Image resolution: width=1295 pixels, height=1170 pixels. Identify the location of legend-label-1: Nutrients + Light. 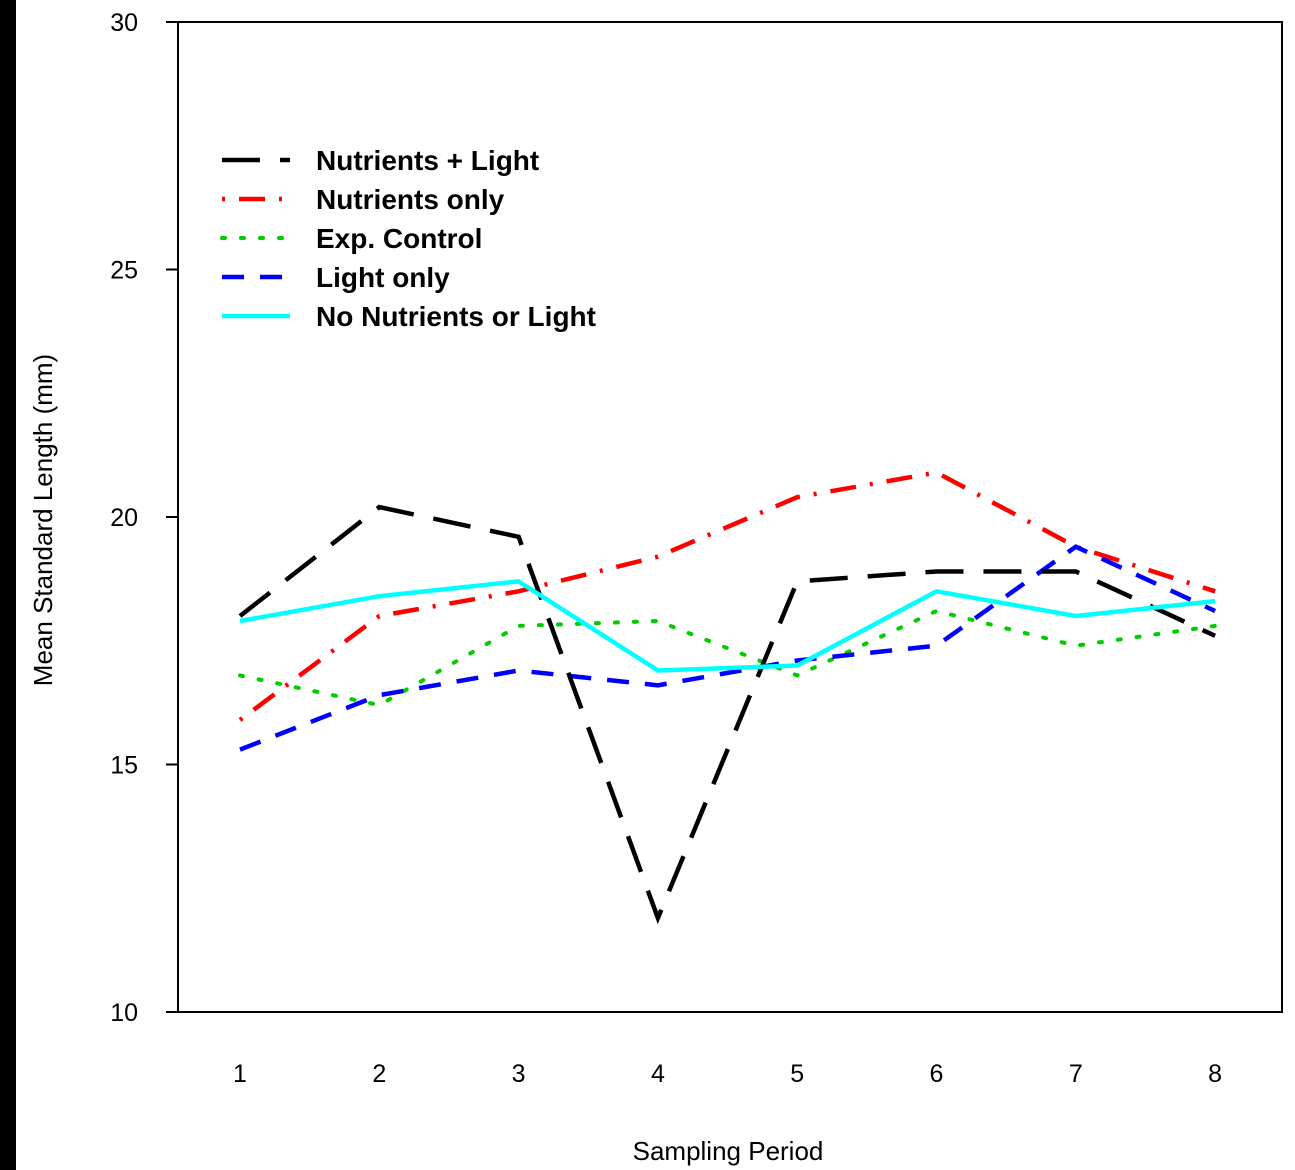
(427, 160).